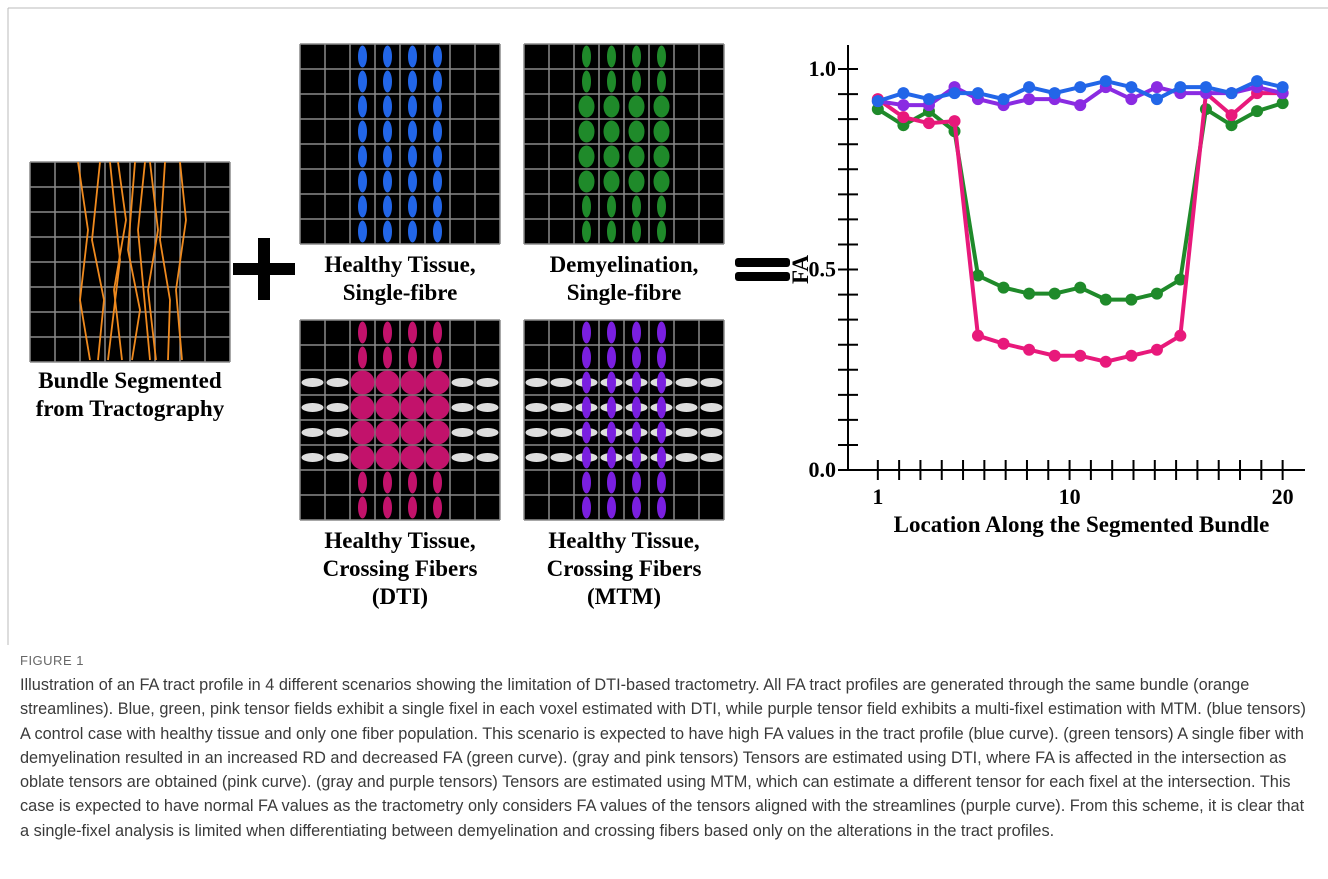  I want to click on y-axis-label: FA, so click(800, 269).